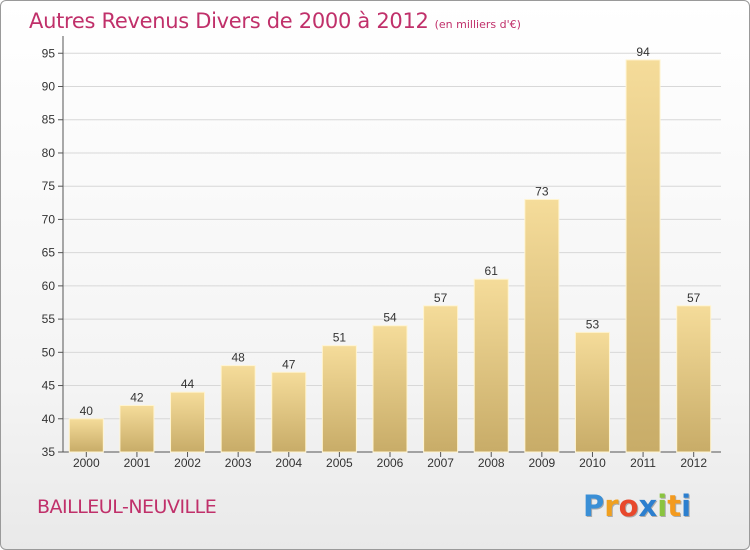 The height and width of the screenshot is (550, 750). Describe the element at coordinates (648, 506) in the screenshot. I see `logo-letter: x` at that location.